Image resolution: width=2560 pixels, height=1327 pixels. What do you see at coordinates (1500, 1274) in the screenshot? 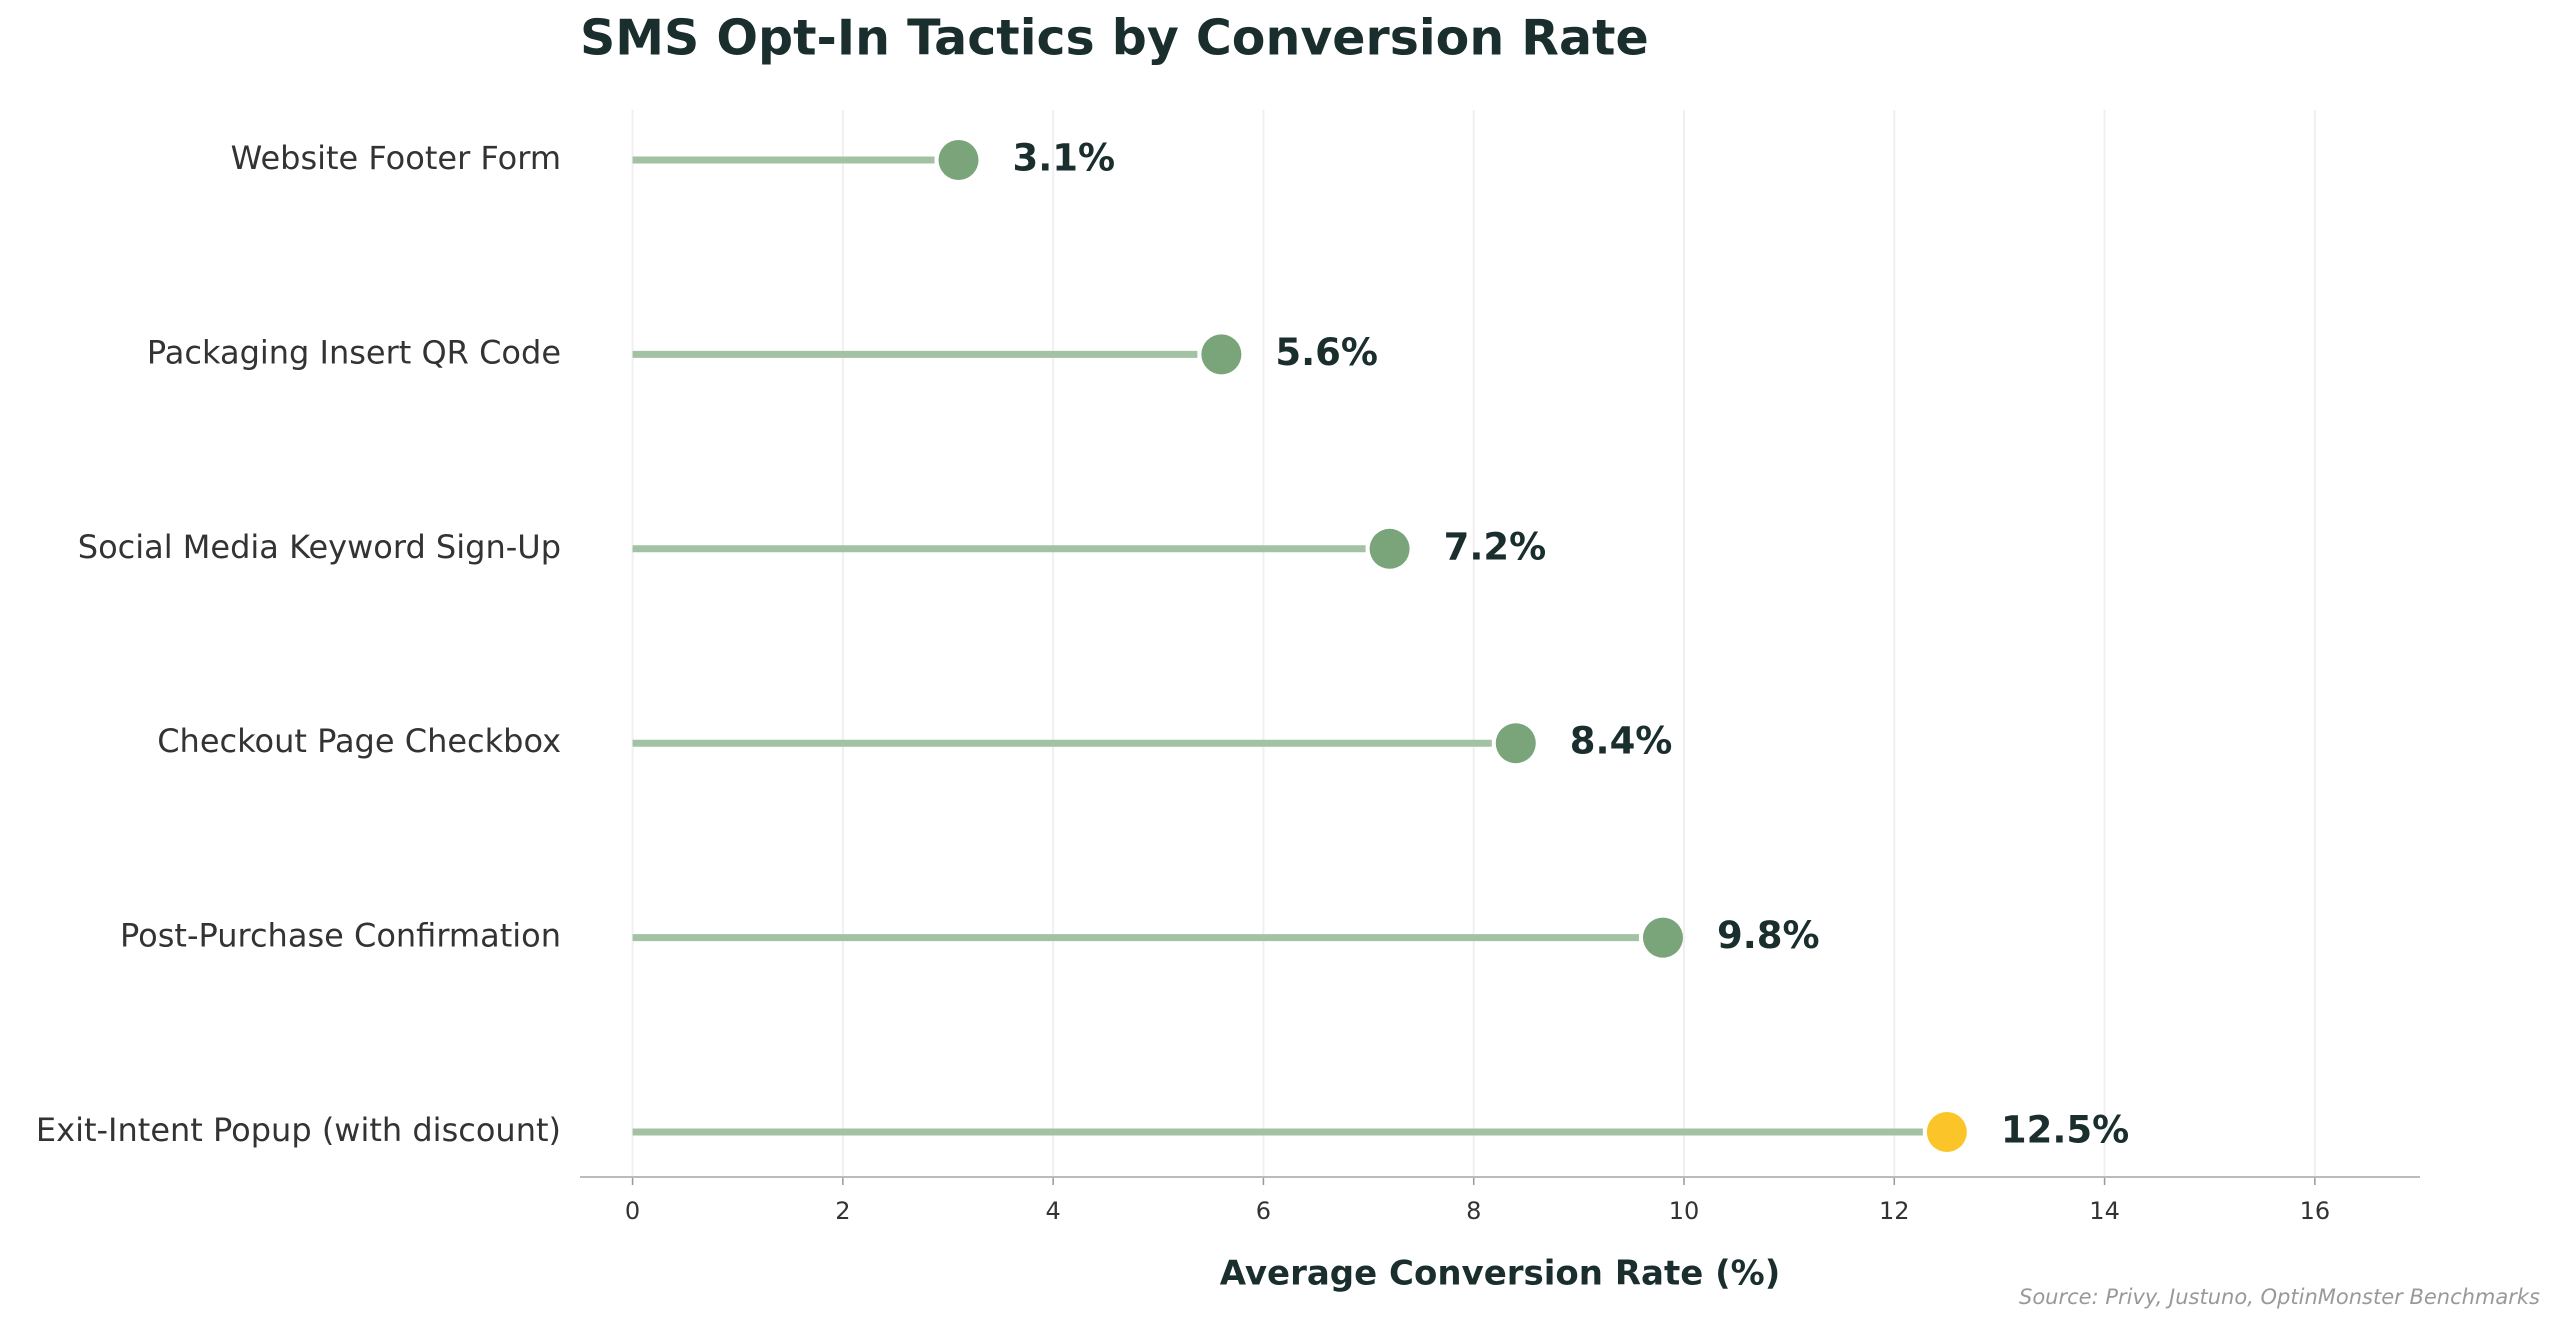
I see `x-axis-label: Average Conversion Rate (%)` at bounding box center [1500, 1274].